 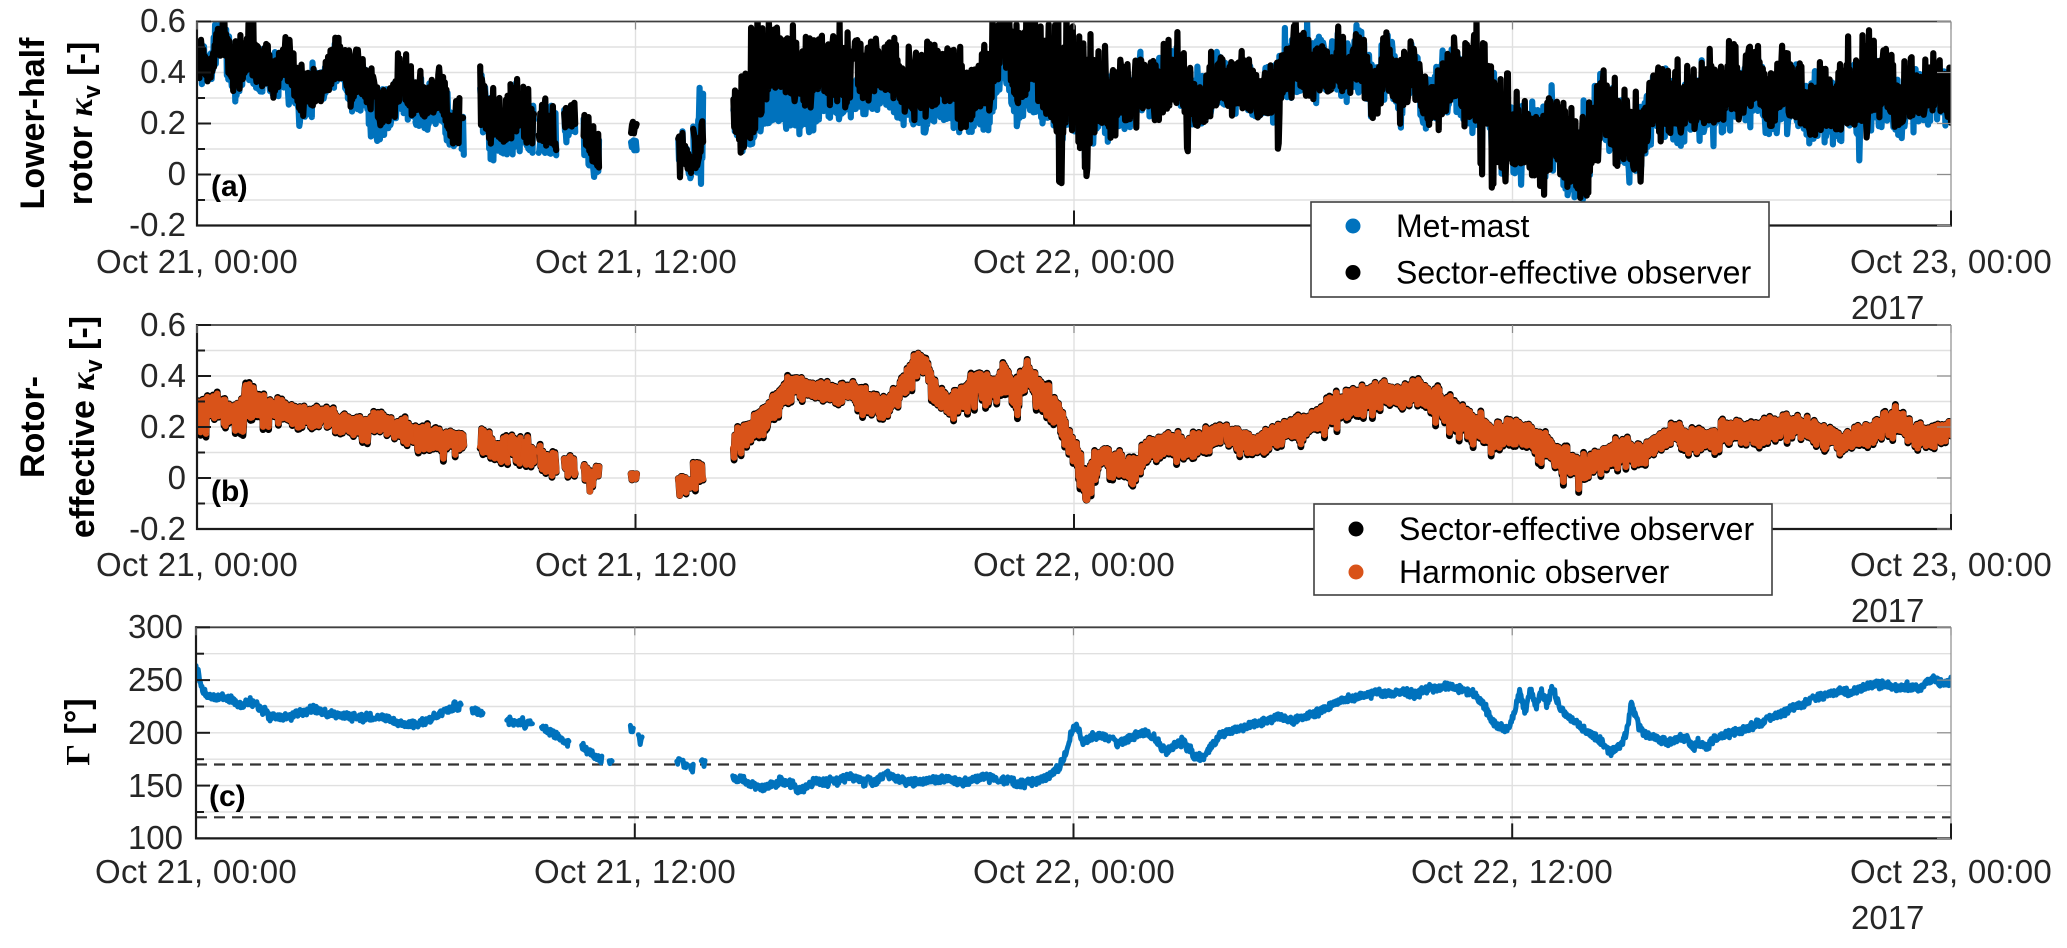 What do you see at coordinates (229, 186) in the screenshot?
I see `svg-text: (a)` at bounding box center [229, 186].